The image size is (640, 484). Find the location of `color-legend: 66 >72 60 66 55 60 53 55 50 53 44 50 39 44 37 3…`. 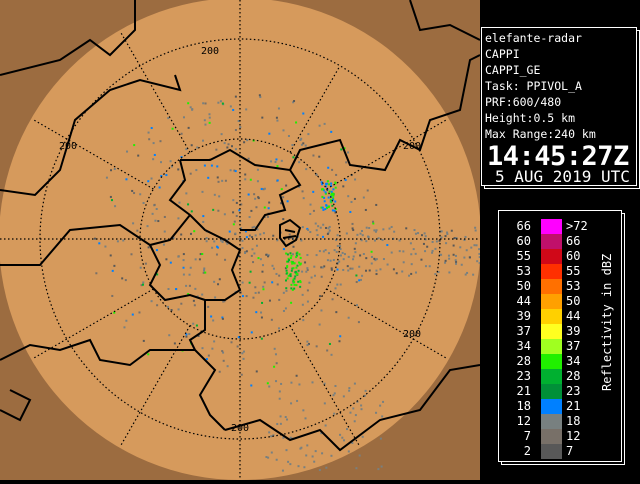

color-legend: 66 >72 60 66 55 60 53 55 50 53 44 50 39 44 37 3… is located at coordinates (560, 336).